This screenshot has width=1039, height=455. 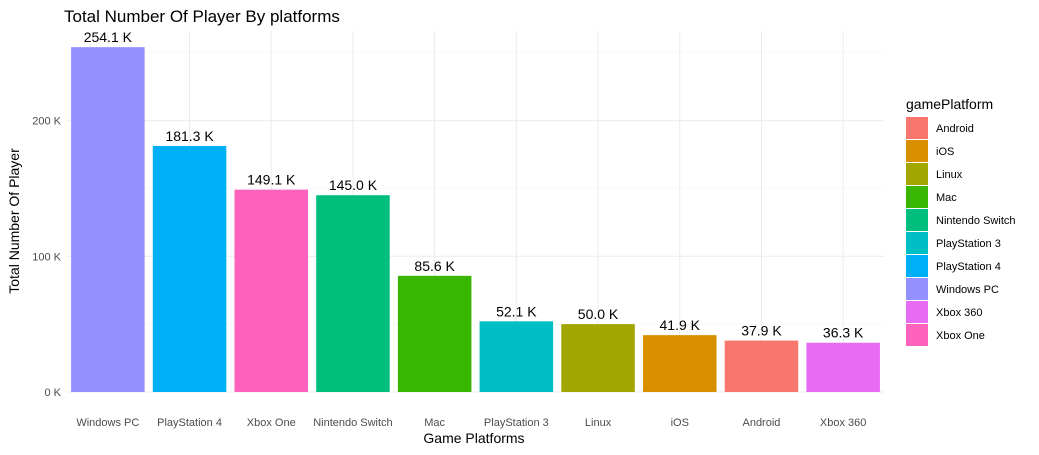 What do you see at coordinates (516, 311) in the screenshot?
I see `data-label: 52.1 K` at bounding box center [516, 311].